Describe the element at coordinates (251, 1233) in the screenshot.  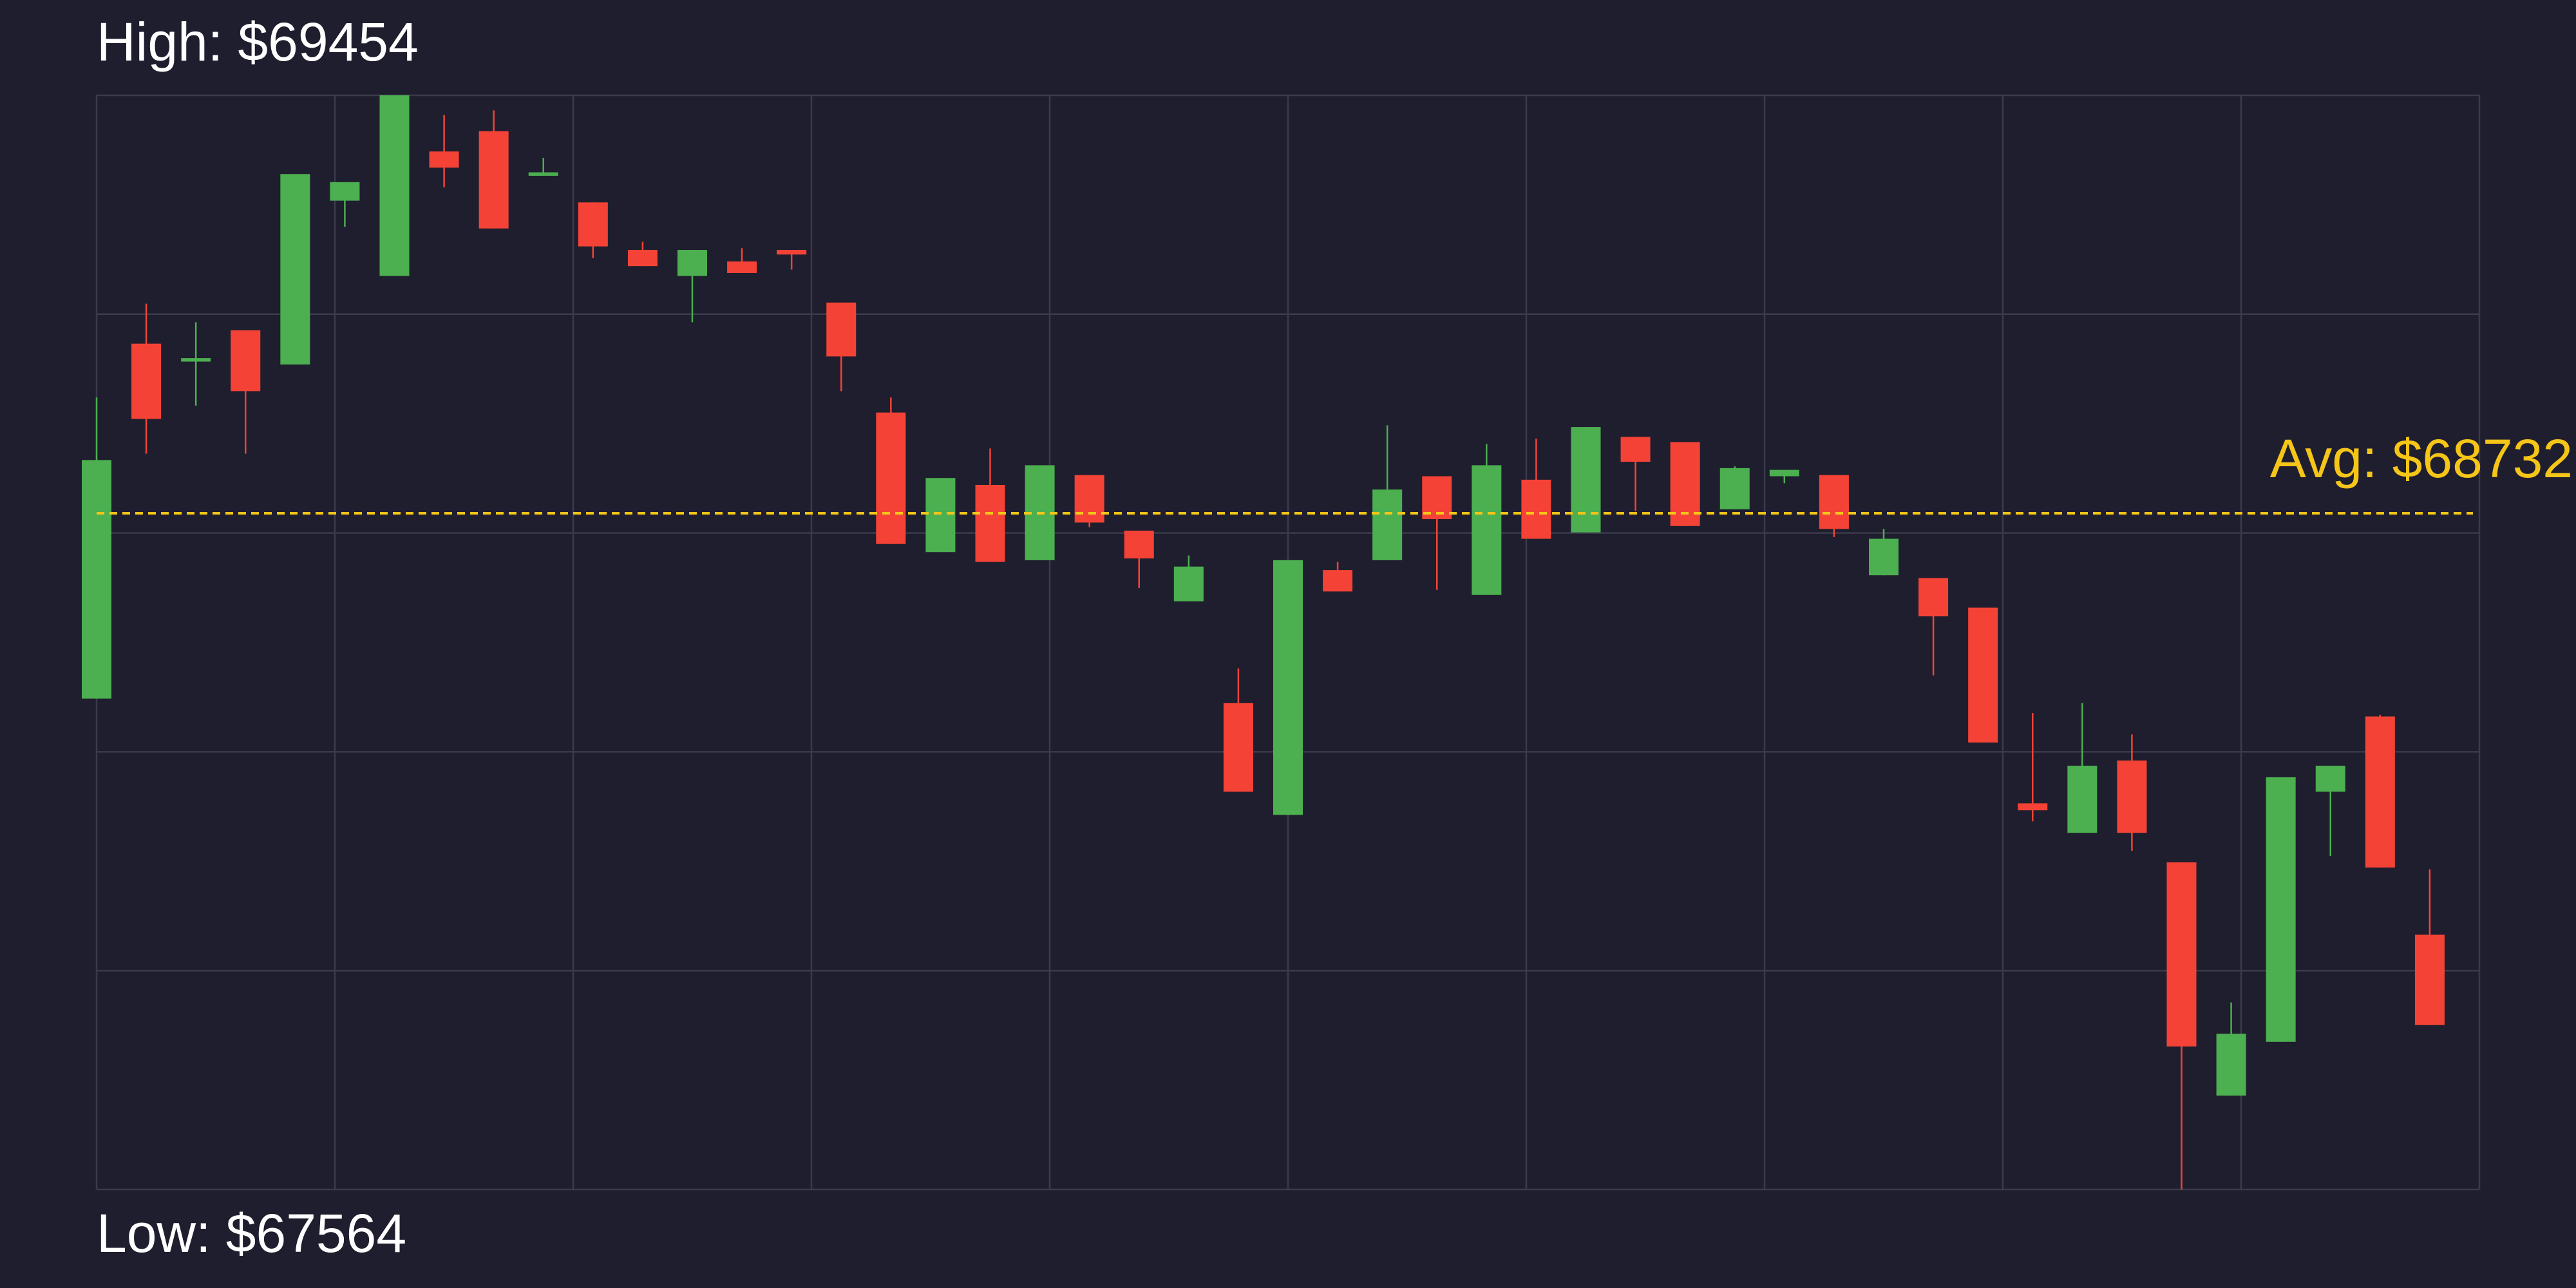
I see `low-label: Low: $67564` at that location.